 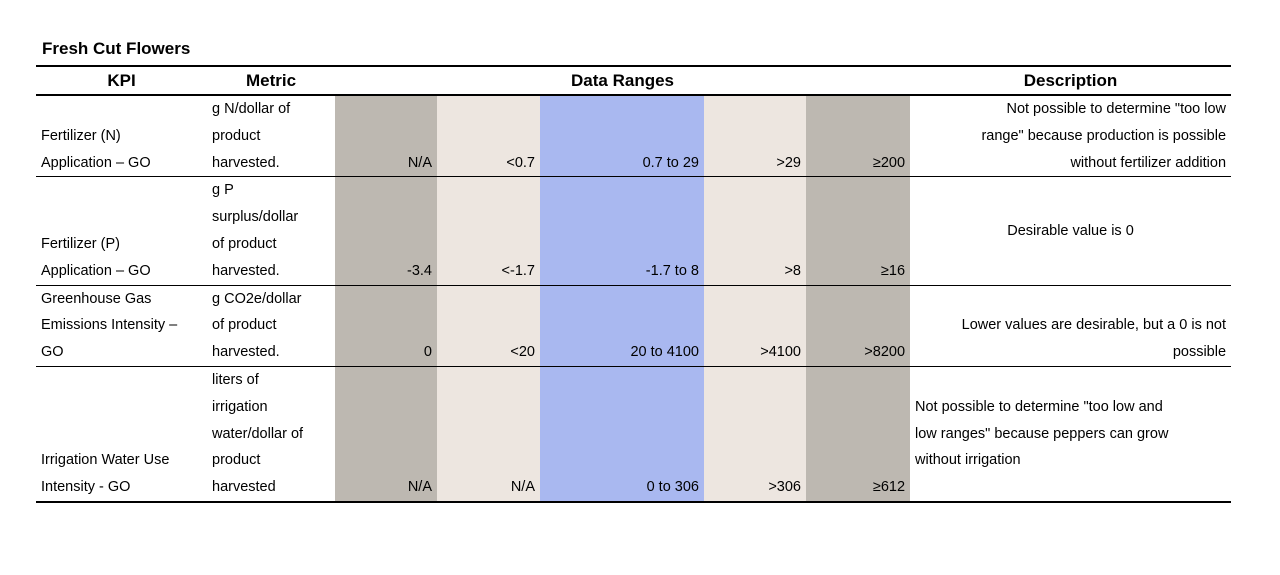 What do you see at coordinates (784, 487) in the screenshot?
I see `range-value: >306` at bounding box center [784, 487].